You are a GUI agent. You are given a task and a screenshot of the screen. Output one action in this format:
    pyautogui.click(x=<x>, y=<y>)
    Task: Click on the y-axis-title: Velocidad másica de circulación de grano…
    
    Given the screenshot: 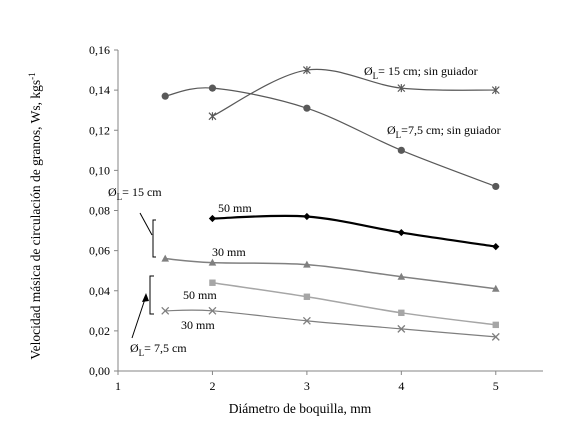 What is the action you would take?
    pyautogui.click(x=35, y=215)
    